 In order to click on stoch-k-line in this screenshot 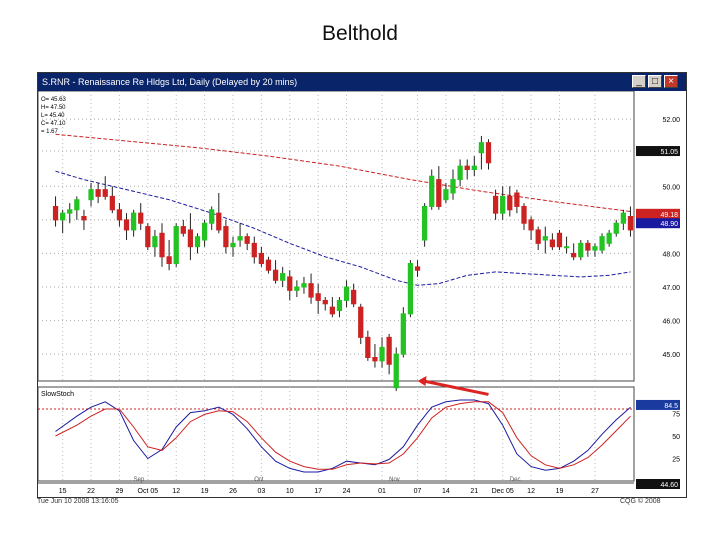, I will do `click(343, 436)`.